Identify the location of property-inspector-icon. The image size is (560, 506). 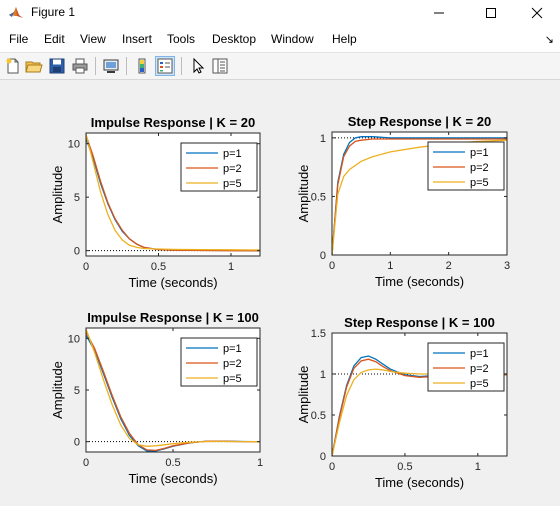
(220, 66).